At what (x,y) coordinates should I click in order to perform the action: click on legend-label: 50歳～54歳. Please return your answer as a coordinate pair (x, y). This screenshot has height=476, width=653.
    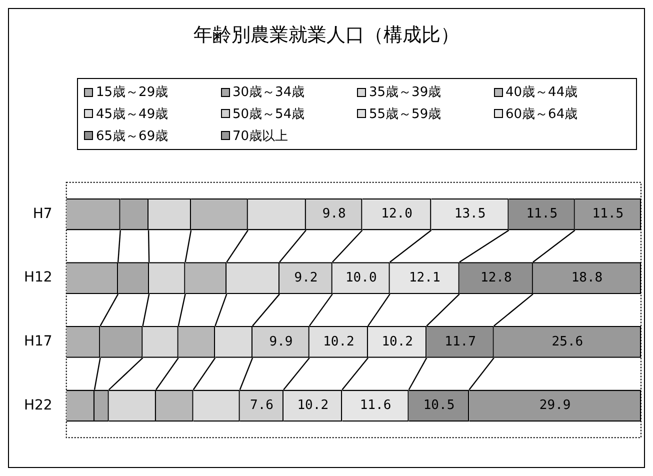
    Looking at the image, I should click on (268, 114).